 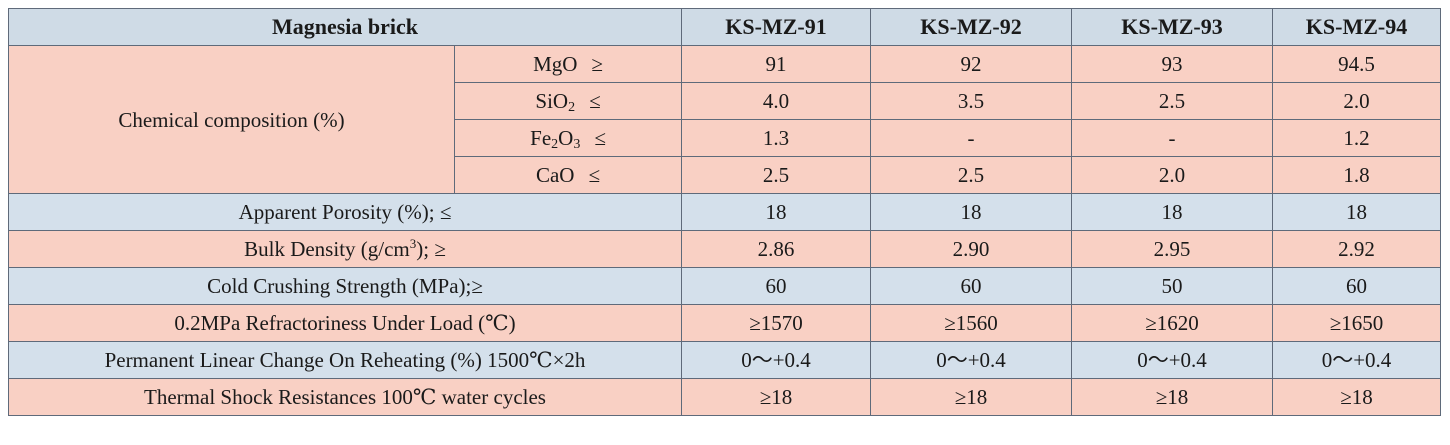 I want to click on table-cell: ≥1570, so click(x=776, y=323).